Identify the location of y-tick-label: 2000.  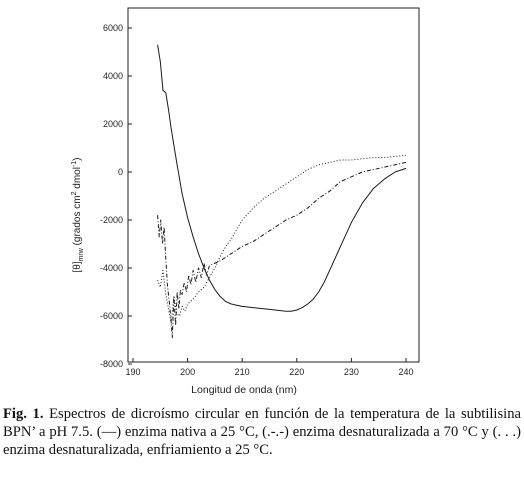
(113, 124).